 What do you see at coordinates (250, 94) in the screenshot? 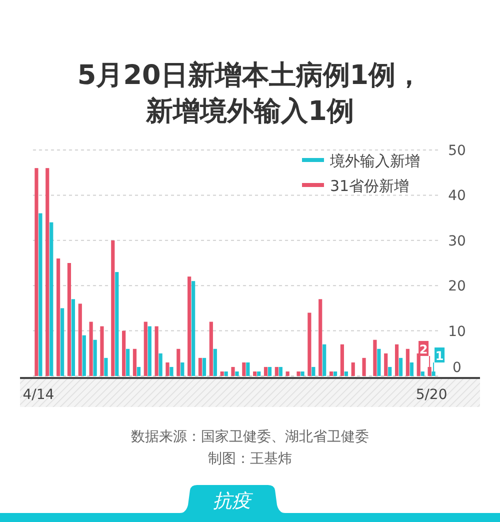
I see `chart-title: 5月20日新增本土病例1例，新增境外输入1例` at bounding box center [250, 94].